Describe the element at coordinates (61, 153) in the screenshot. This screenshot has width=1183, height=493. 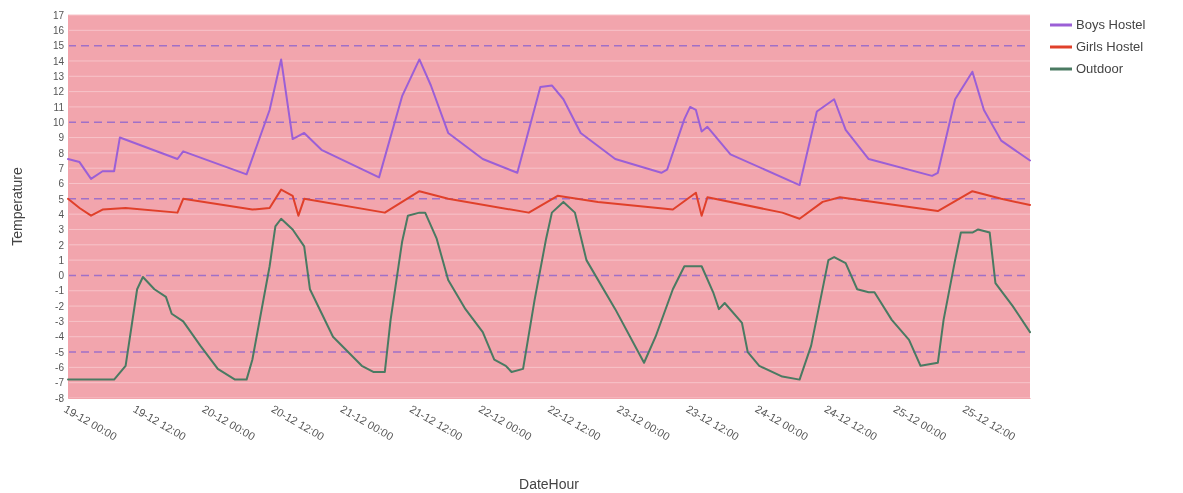
I see `y-tick-label: 8` at that location.